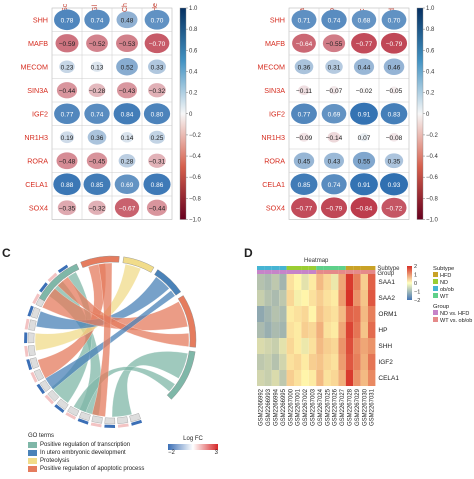  What do you see at coordinates (83, 453) in the screenshot?
I see `go-term-label: In utero embryonic development` at bounding box center [83, 453].